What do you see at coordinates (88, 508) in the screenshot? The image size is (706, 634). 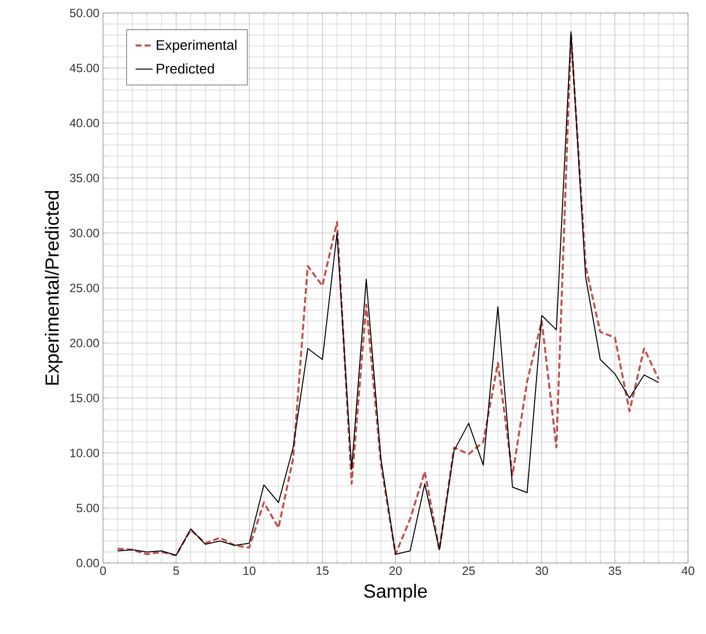 I see `y-tick-label: 5.00` at bounding box center [88, 508].